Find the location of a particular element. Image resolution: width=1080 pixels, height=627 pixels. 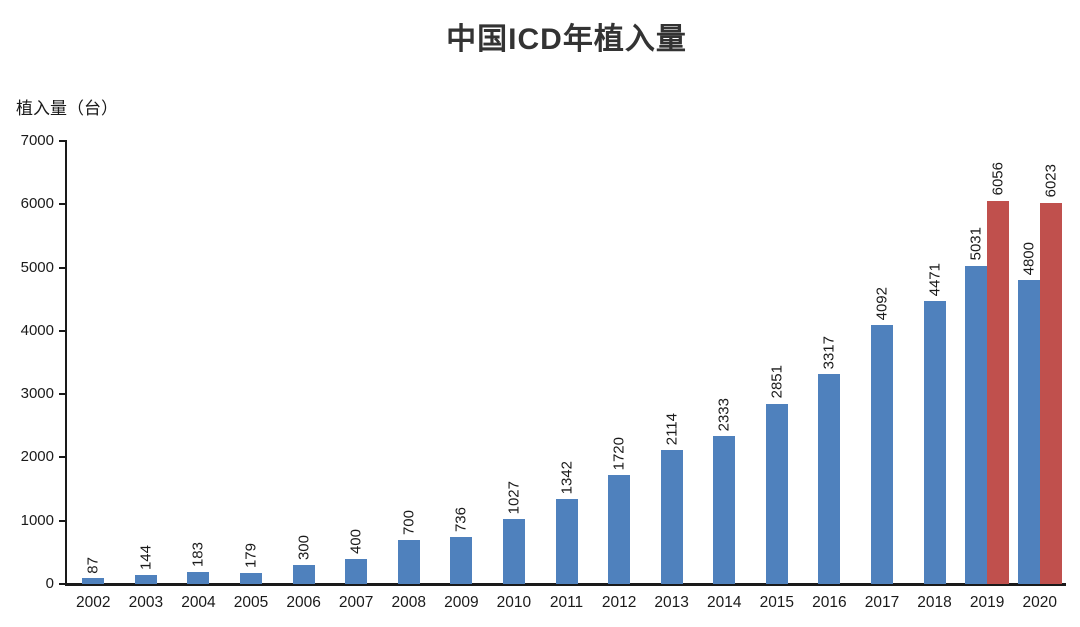

x-tick-label: 2013 is located at coordinates (671, 602).